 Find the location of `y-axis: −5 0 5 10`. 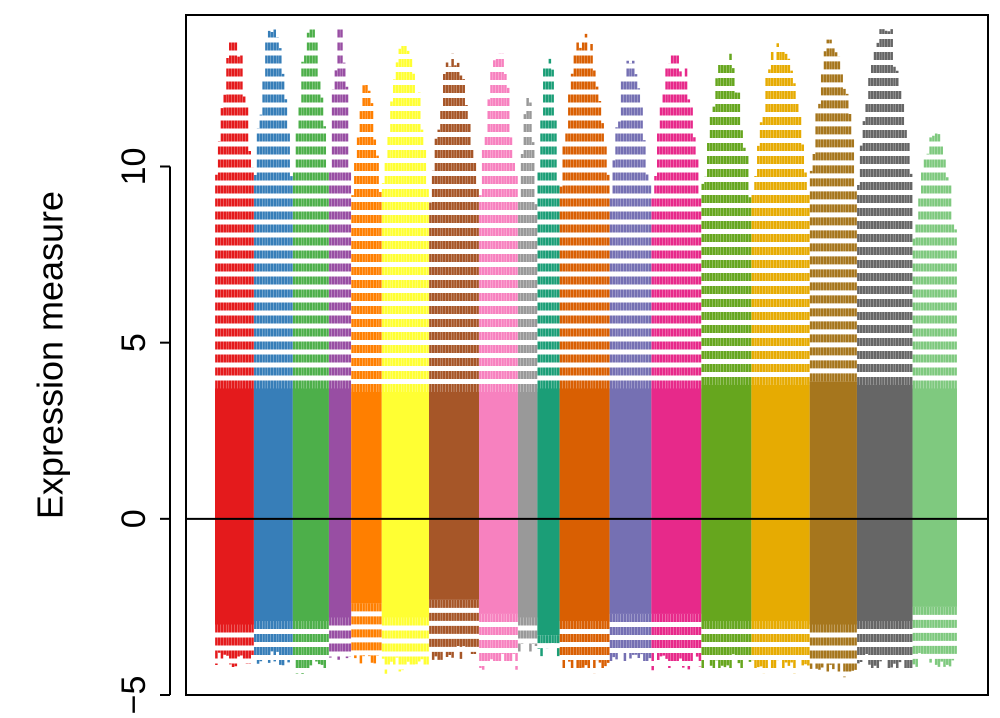

y-axis: −5 0 5 10 is located at coordinates (143, 431).